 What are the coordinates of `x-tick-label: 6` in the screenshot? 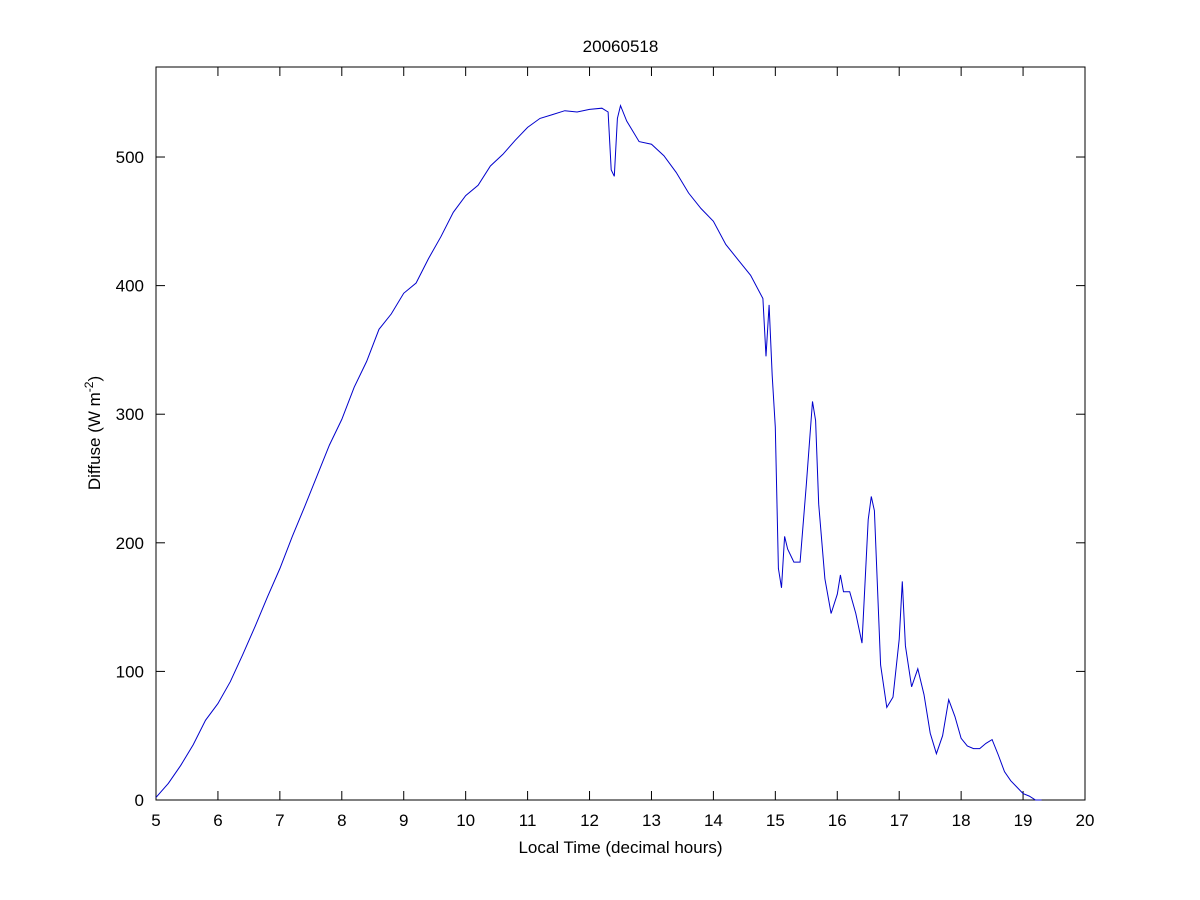 It's located at (217, 820).